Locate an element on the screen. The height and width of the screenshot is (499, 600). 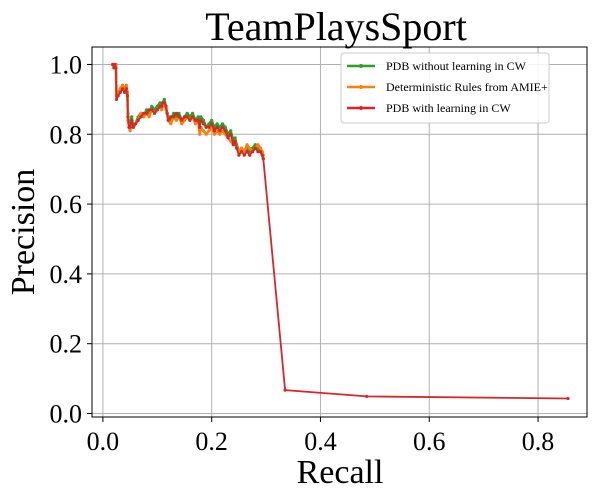
y-tick-label: 0.6 is located at coordinates (66, 204).